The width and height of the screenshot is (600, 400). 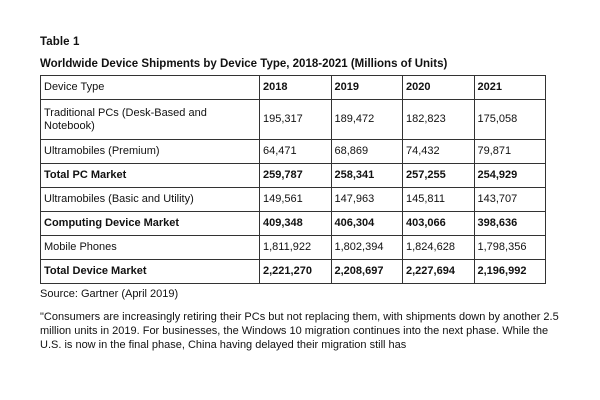 I want to click on row-label: Computing Device Market, so click(x=150, y=223).